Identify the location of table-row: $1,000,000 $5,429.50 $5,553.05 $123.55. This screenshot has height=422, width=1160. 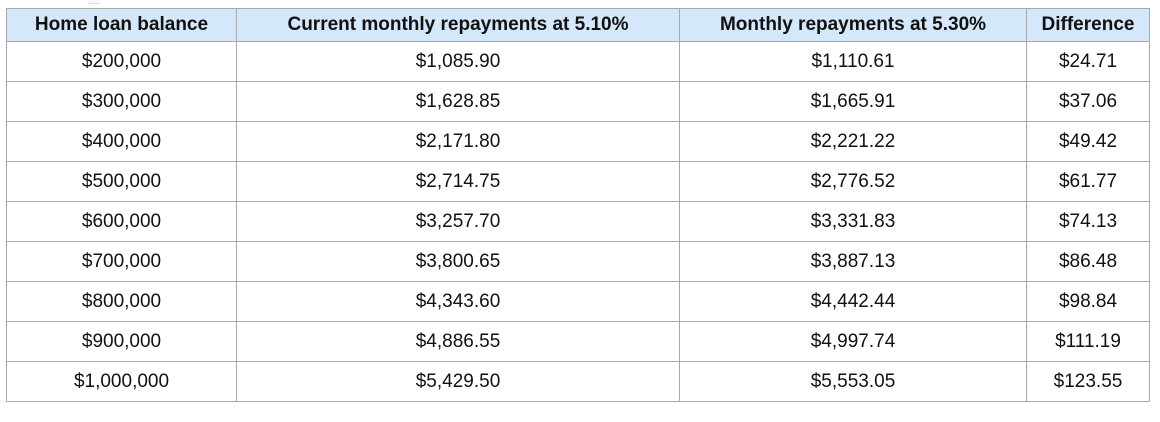
(578, 381).